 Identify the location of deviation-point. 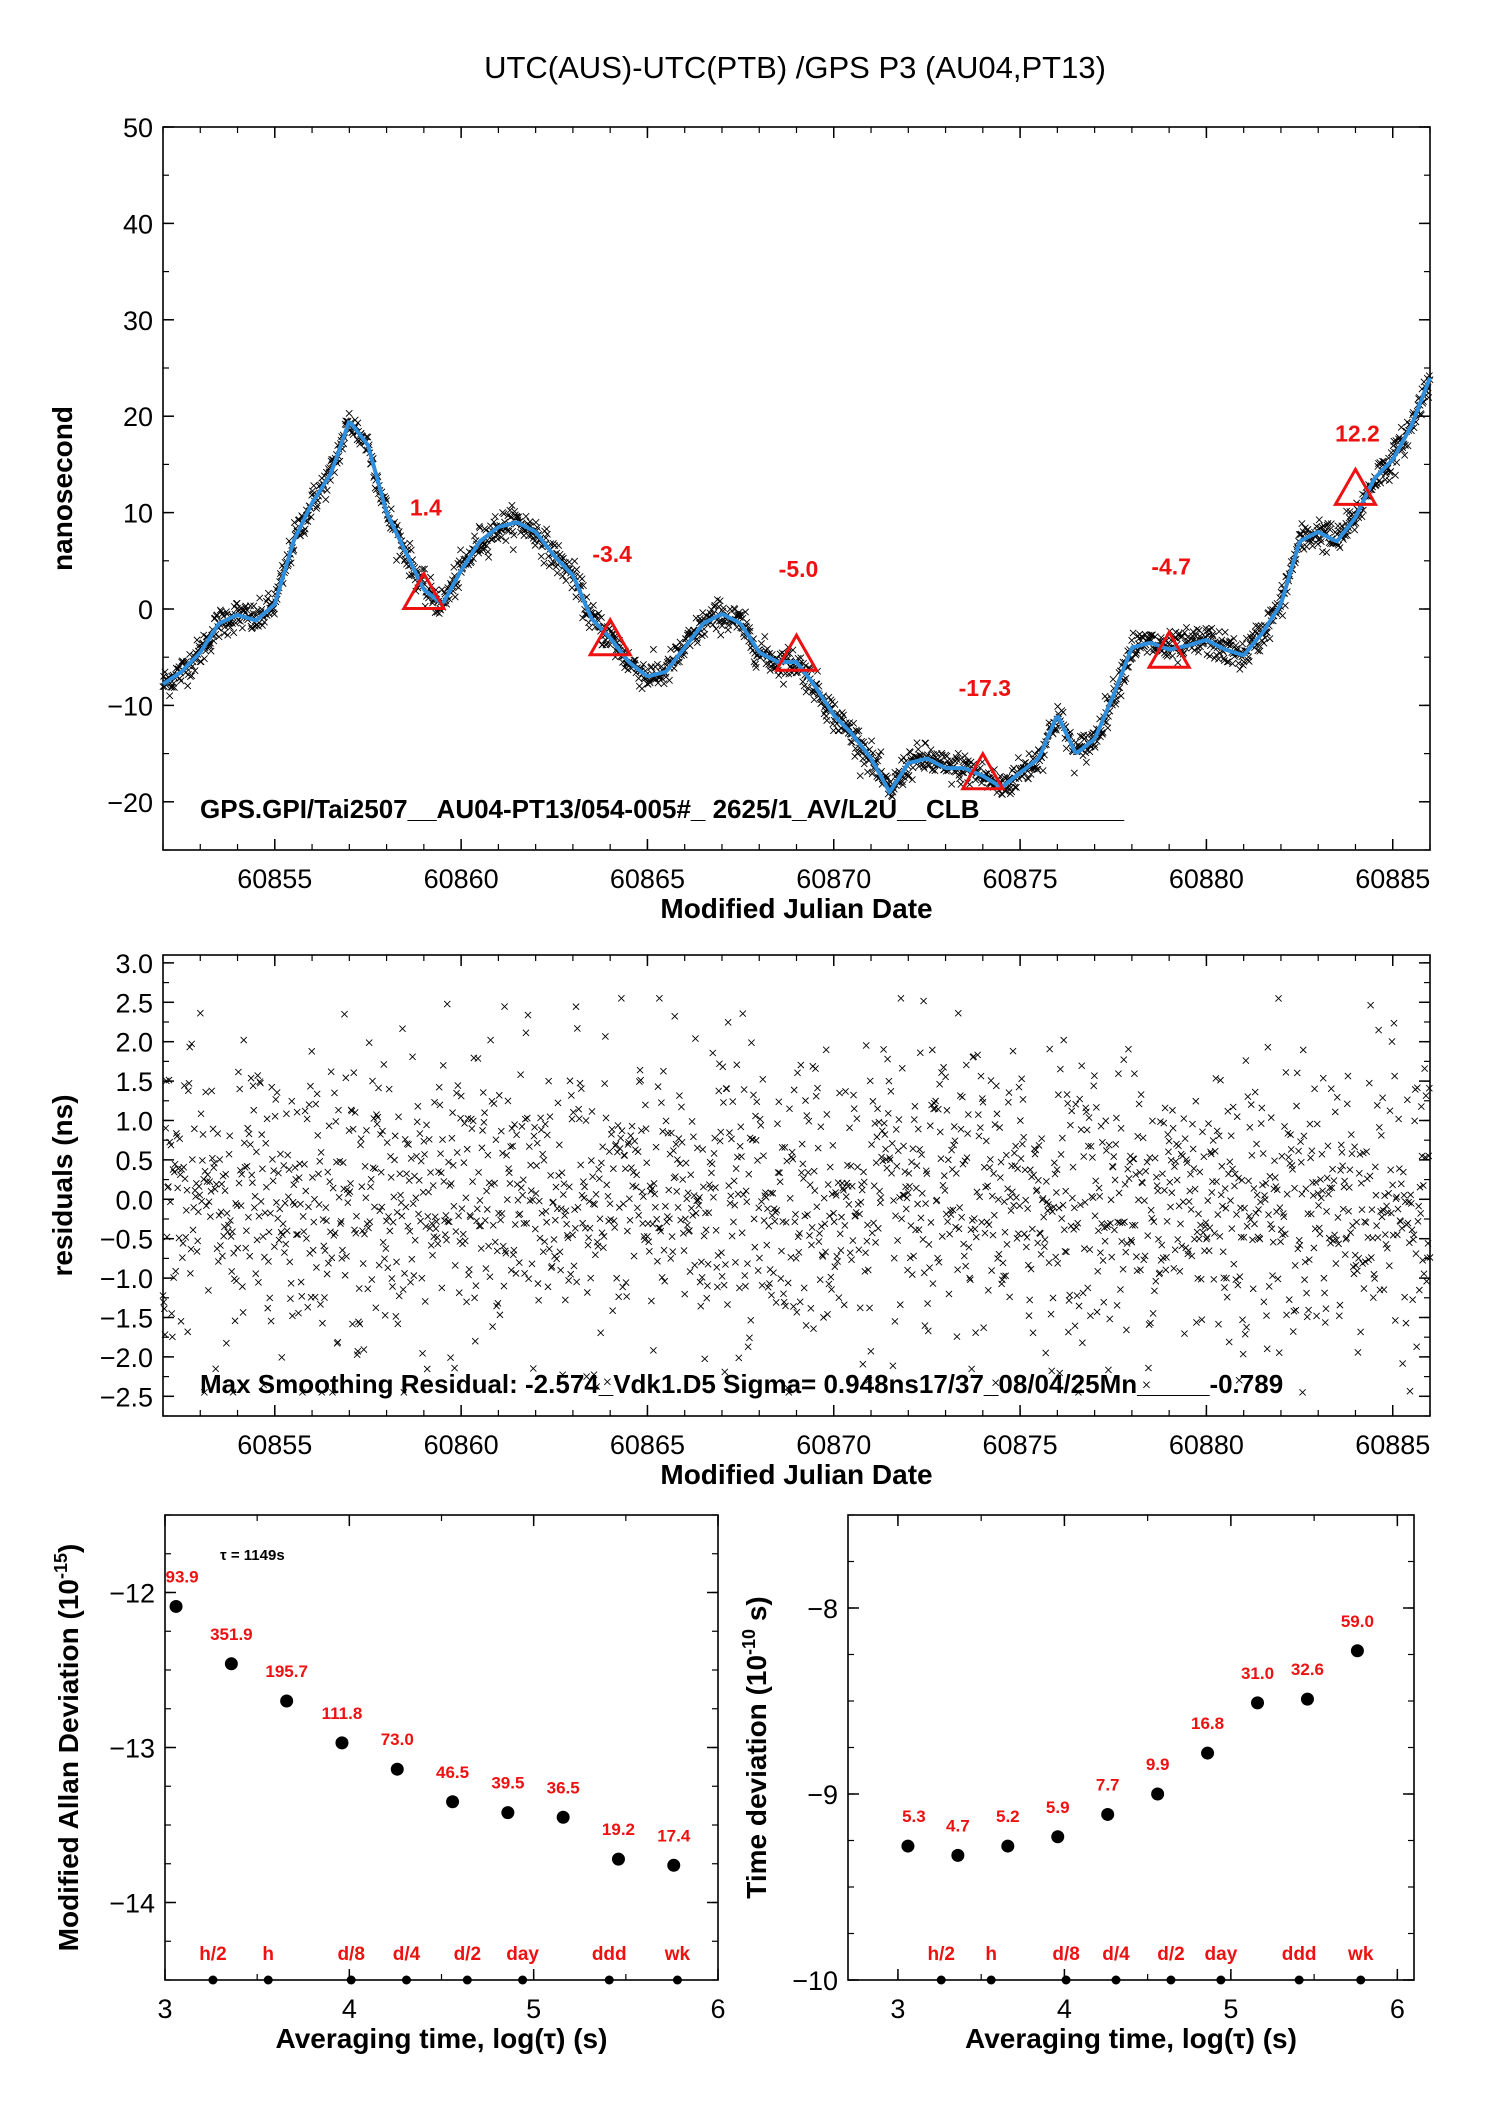
(508, 1813).